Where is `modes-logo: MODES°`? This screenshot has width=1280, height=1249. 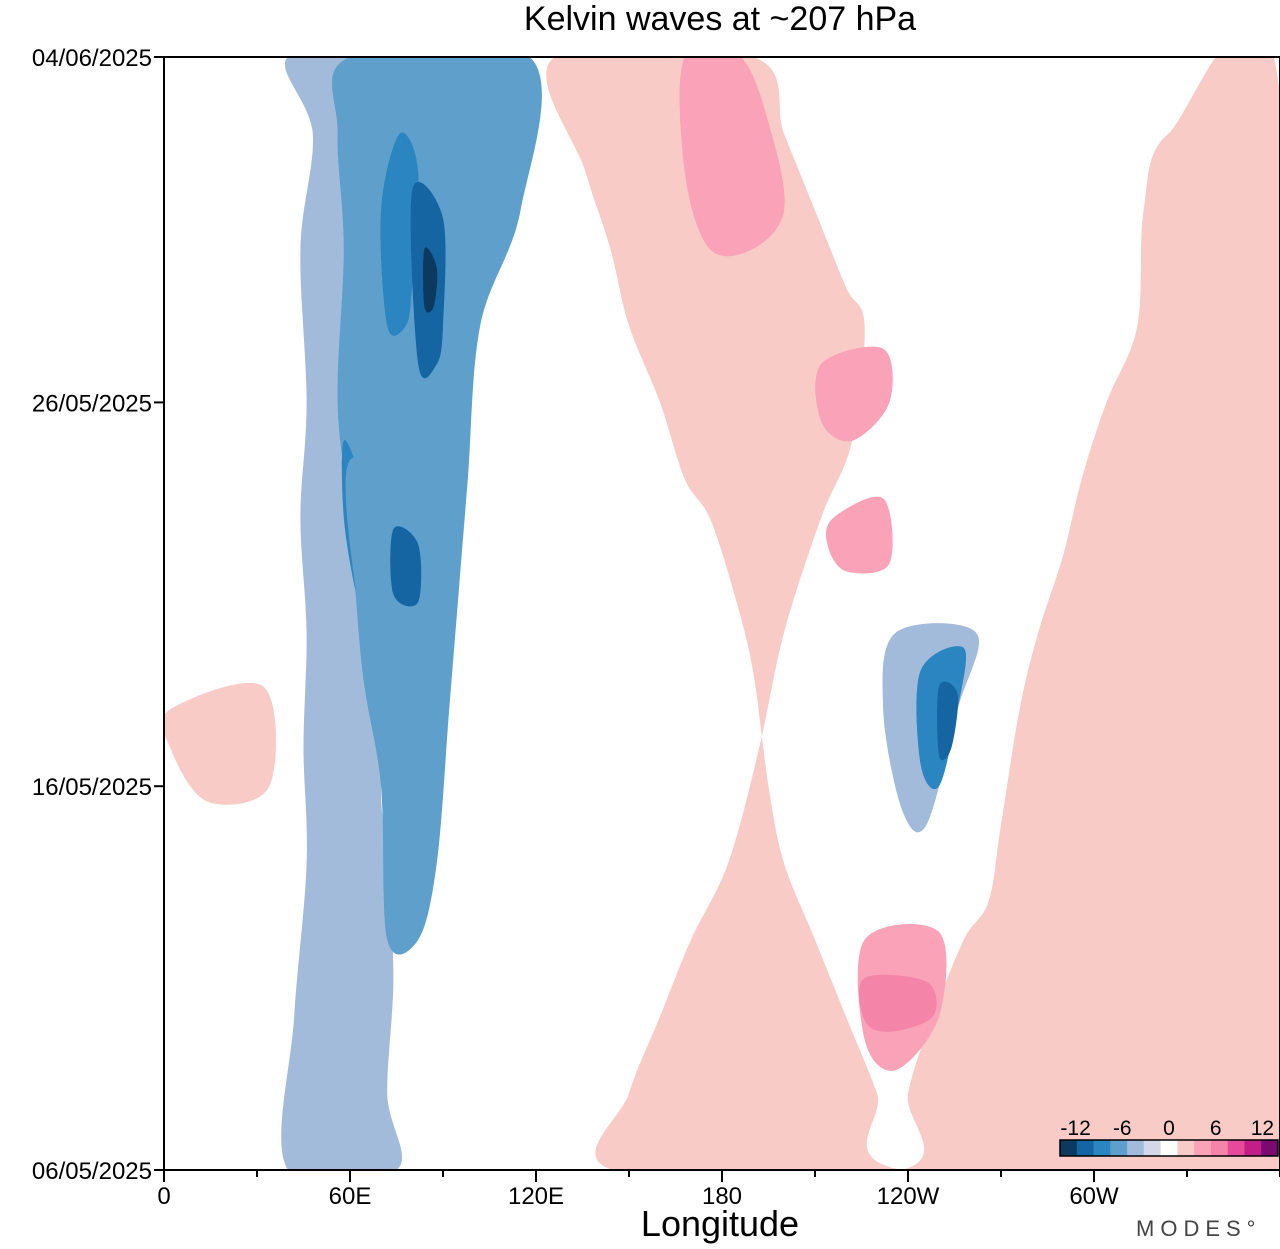
modes-logo: MODES° is located at coordinates (1198, 1228).